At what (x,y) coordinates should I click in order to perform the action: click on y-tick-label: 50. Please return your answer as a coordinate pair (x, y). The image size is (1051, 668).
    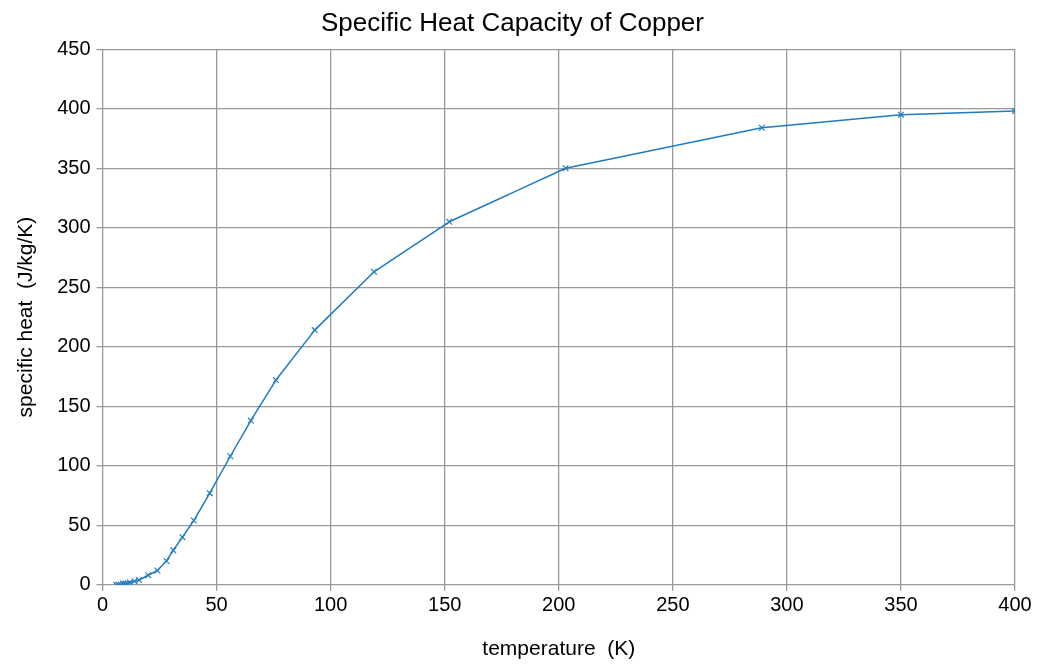
    Looking at the image, I should click on (79, 523).